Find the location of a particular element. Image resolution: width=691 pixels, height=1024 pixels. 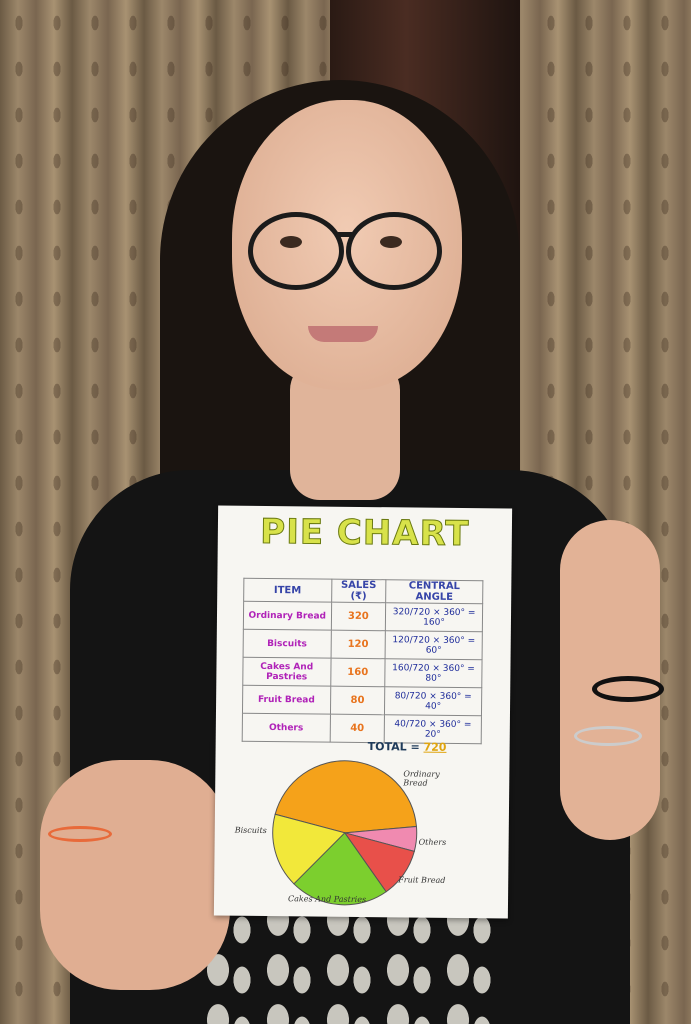

black-bracelet is located at coordinates (628, 689).